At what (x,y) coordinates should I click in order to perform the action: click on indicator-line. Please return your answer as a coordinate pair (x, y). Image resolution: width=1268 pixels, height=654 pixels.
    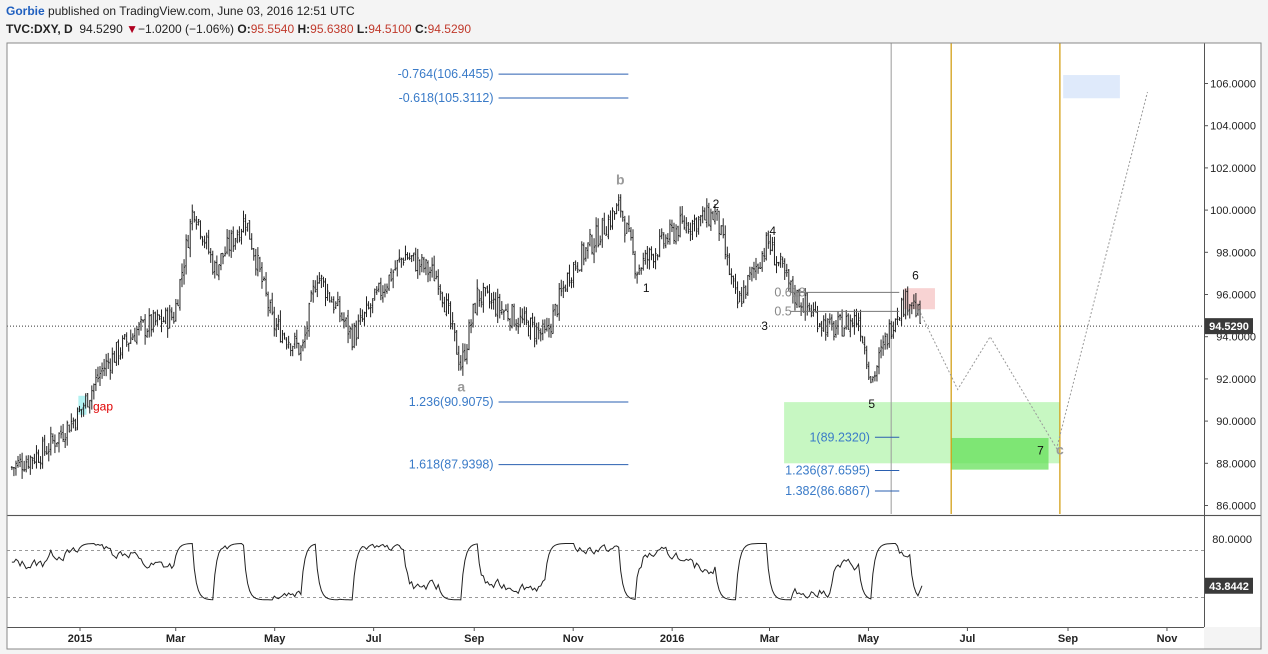
    Looking at the image, I should click on (467, 571).